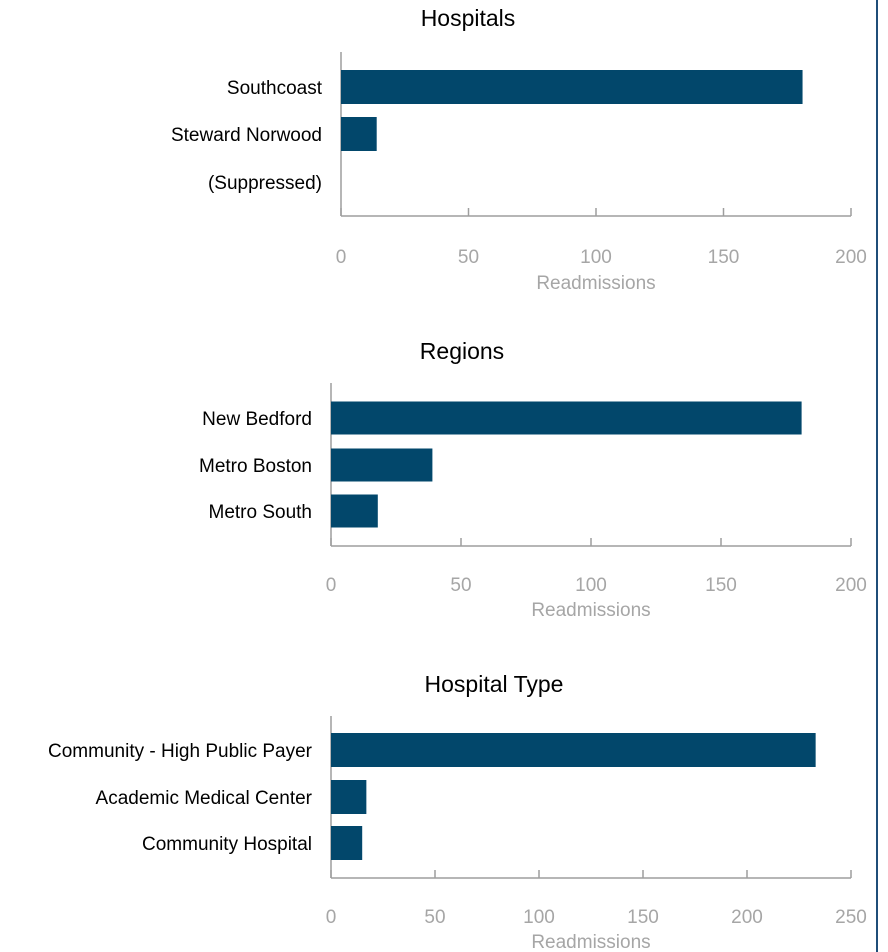 The height and width of the screenshot is (952, 888). I want to click on category-label-metro-boston: Metro Boston, so click(255, 466).